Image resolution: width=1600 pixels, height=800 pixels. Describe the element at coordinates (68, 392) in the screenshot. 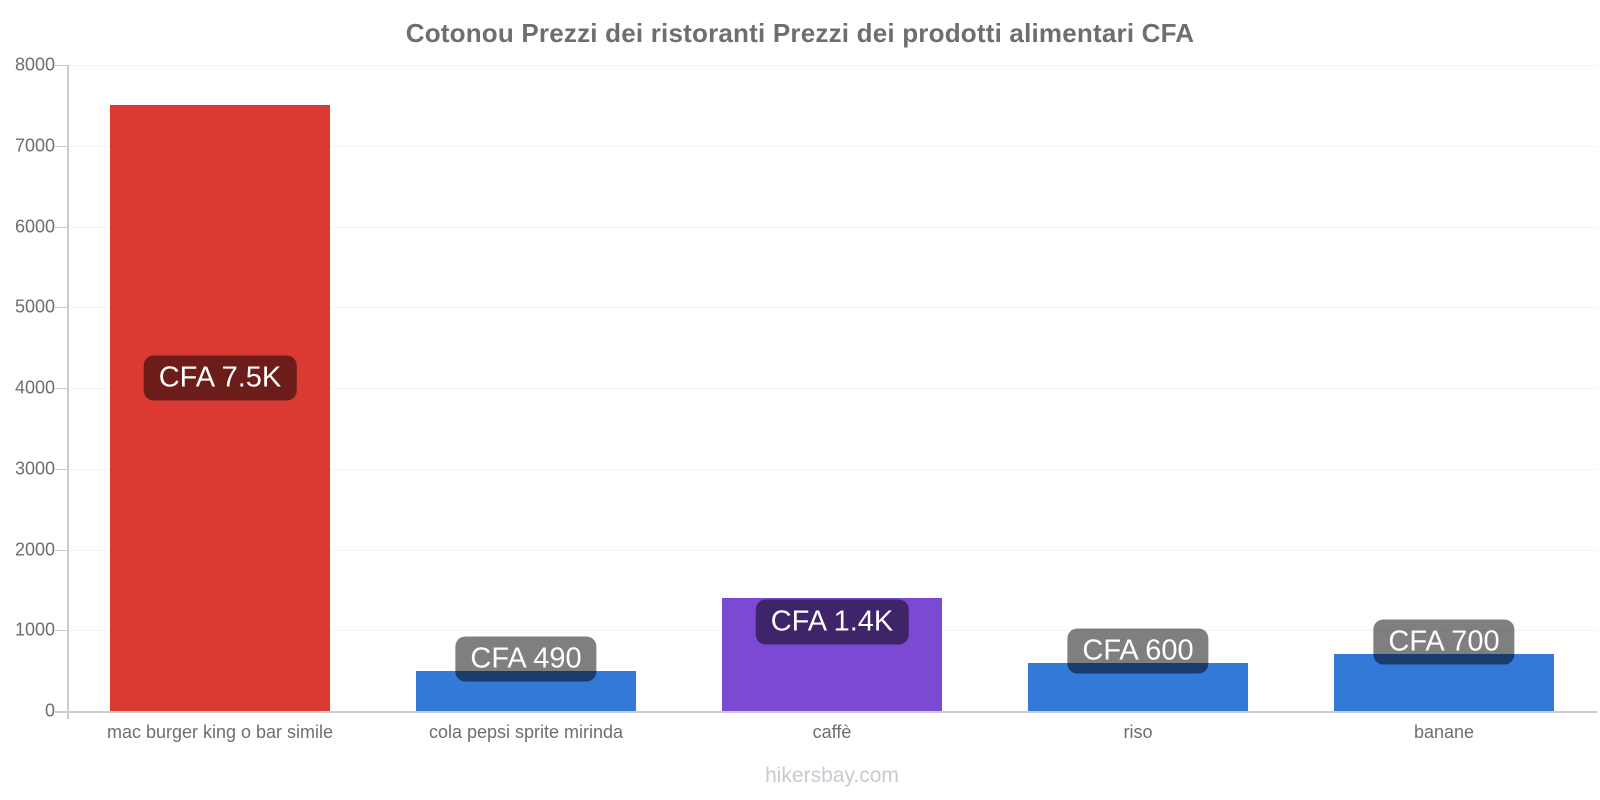

I see `y-axis-line` at that location.